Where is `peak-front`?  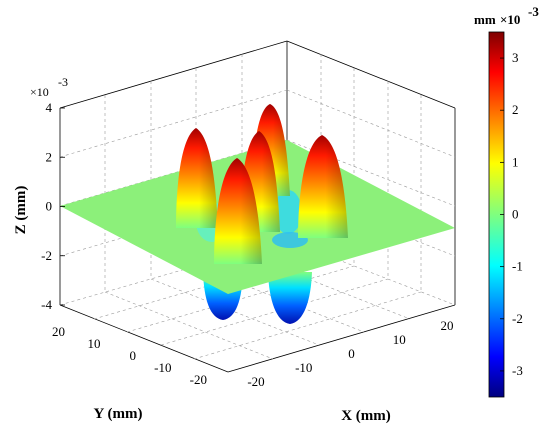 peak-front is located at coordinates (238, 211).